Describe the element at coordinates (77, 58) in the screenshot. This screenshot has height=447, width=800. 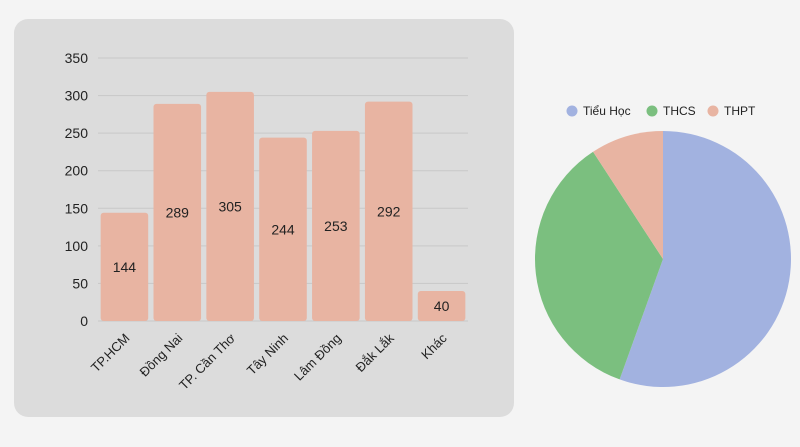
I see `y-tick-label: 350` at that location.